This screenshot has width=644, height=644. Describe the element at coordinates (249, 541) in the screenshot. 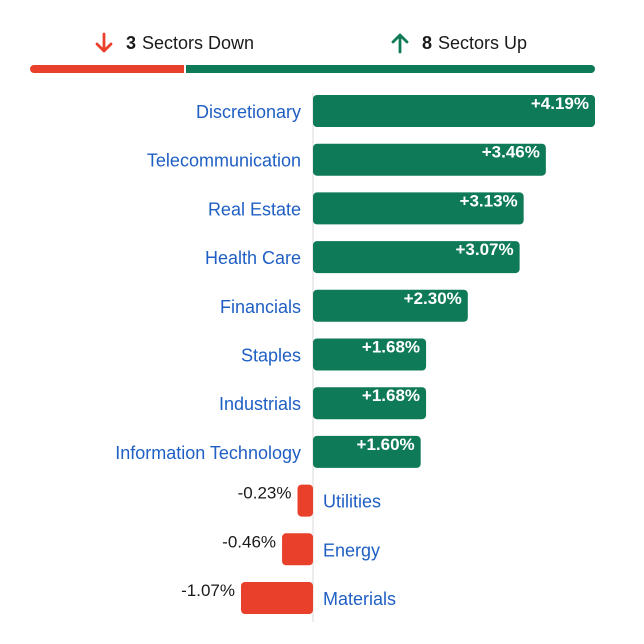

I see `value-label-10: -0.46%` at that location.